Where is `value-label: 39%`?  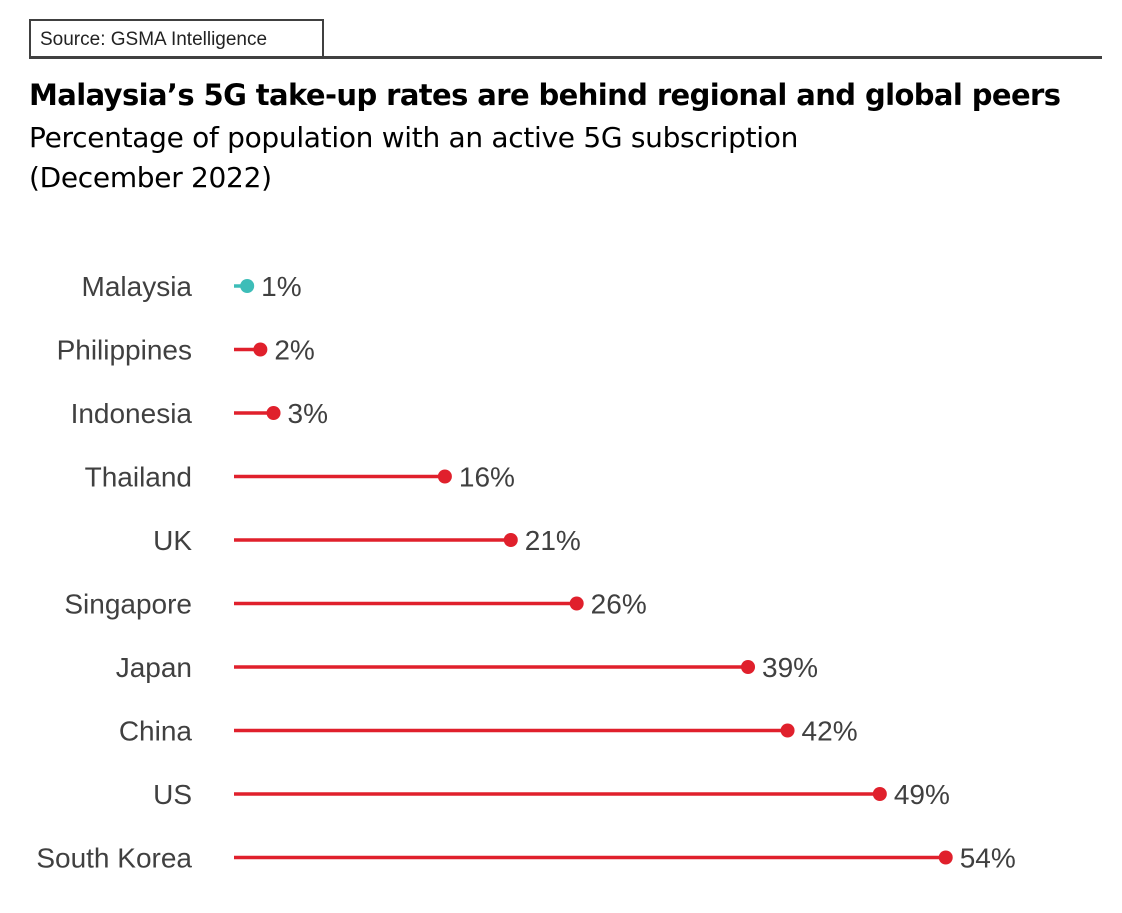 value-label: 39% is located at coordinates (790, 667).